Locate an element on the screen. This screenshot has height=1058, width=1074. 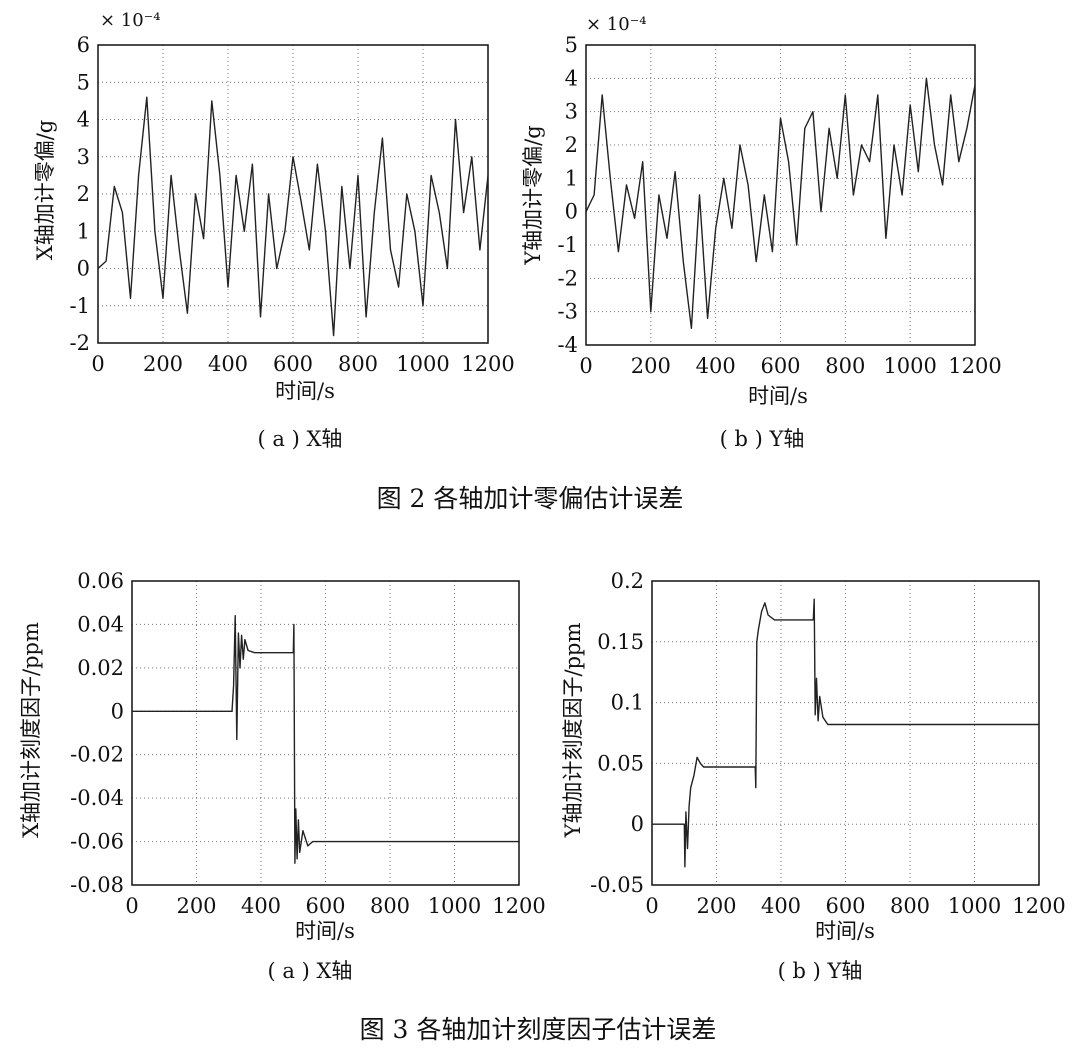
y-tick-label: -0.06 is located at coordinates (97, 842).